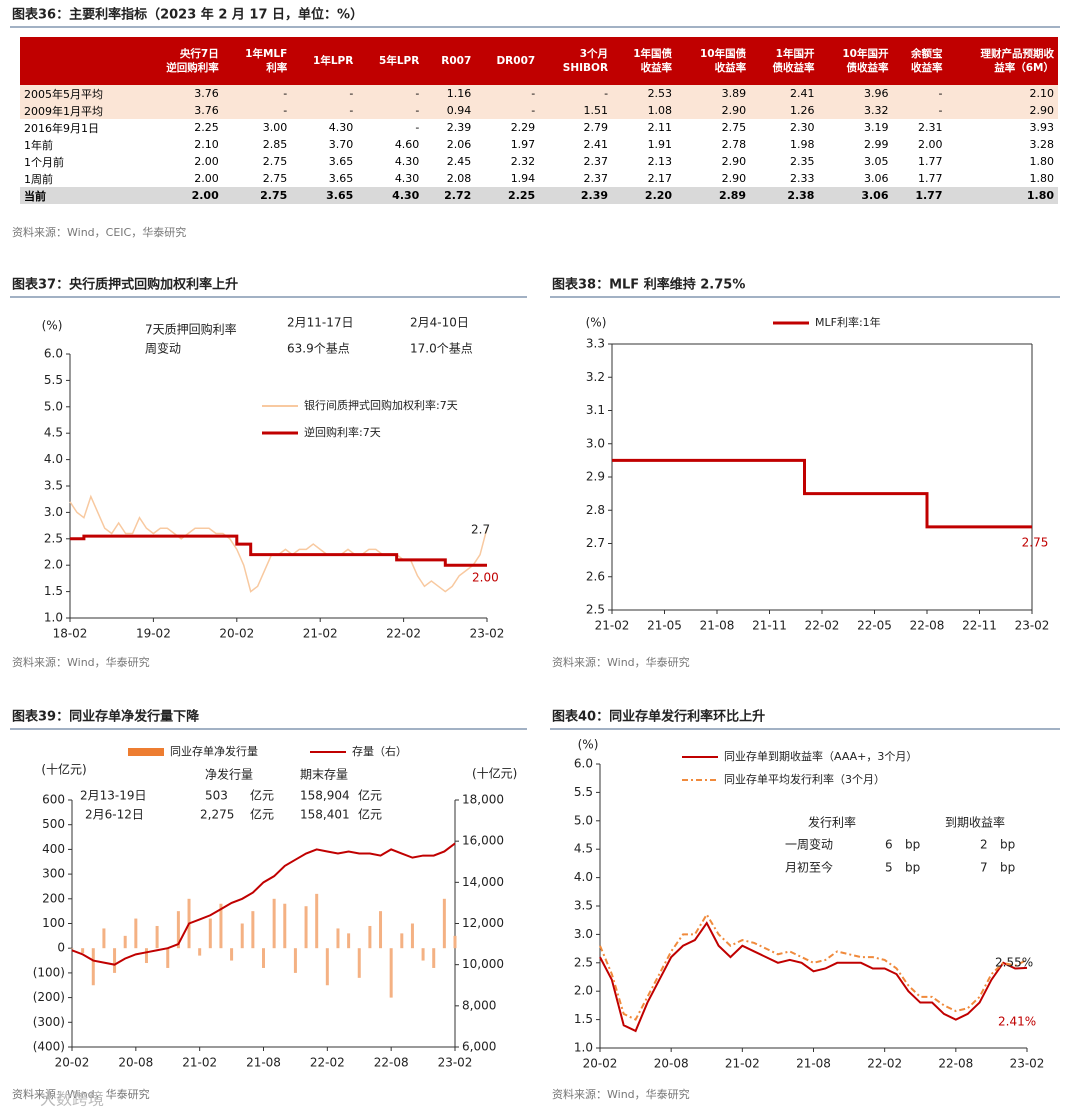  I want to click on annotation: 63.9个基点, so click(318, 349).